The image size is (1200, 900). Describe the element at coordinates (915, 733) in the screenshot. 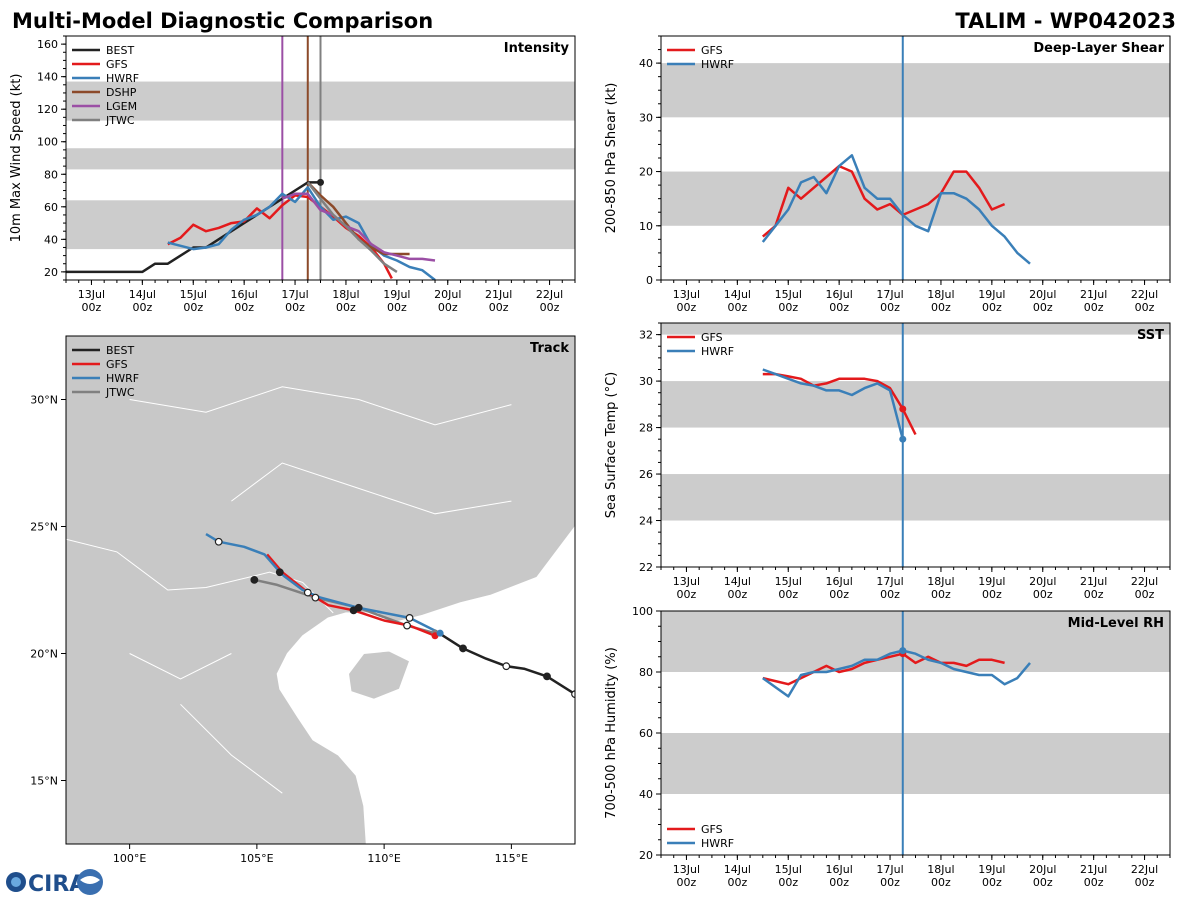

I see `rh-plot-area` at that location.